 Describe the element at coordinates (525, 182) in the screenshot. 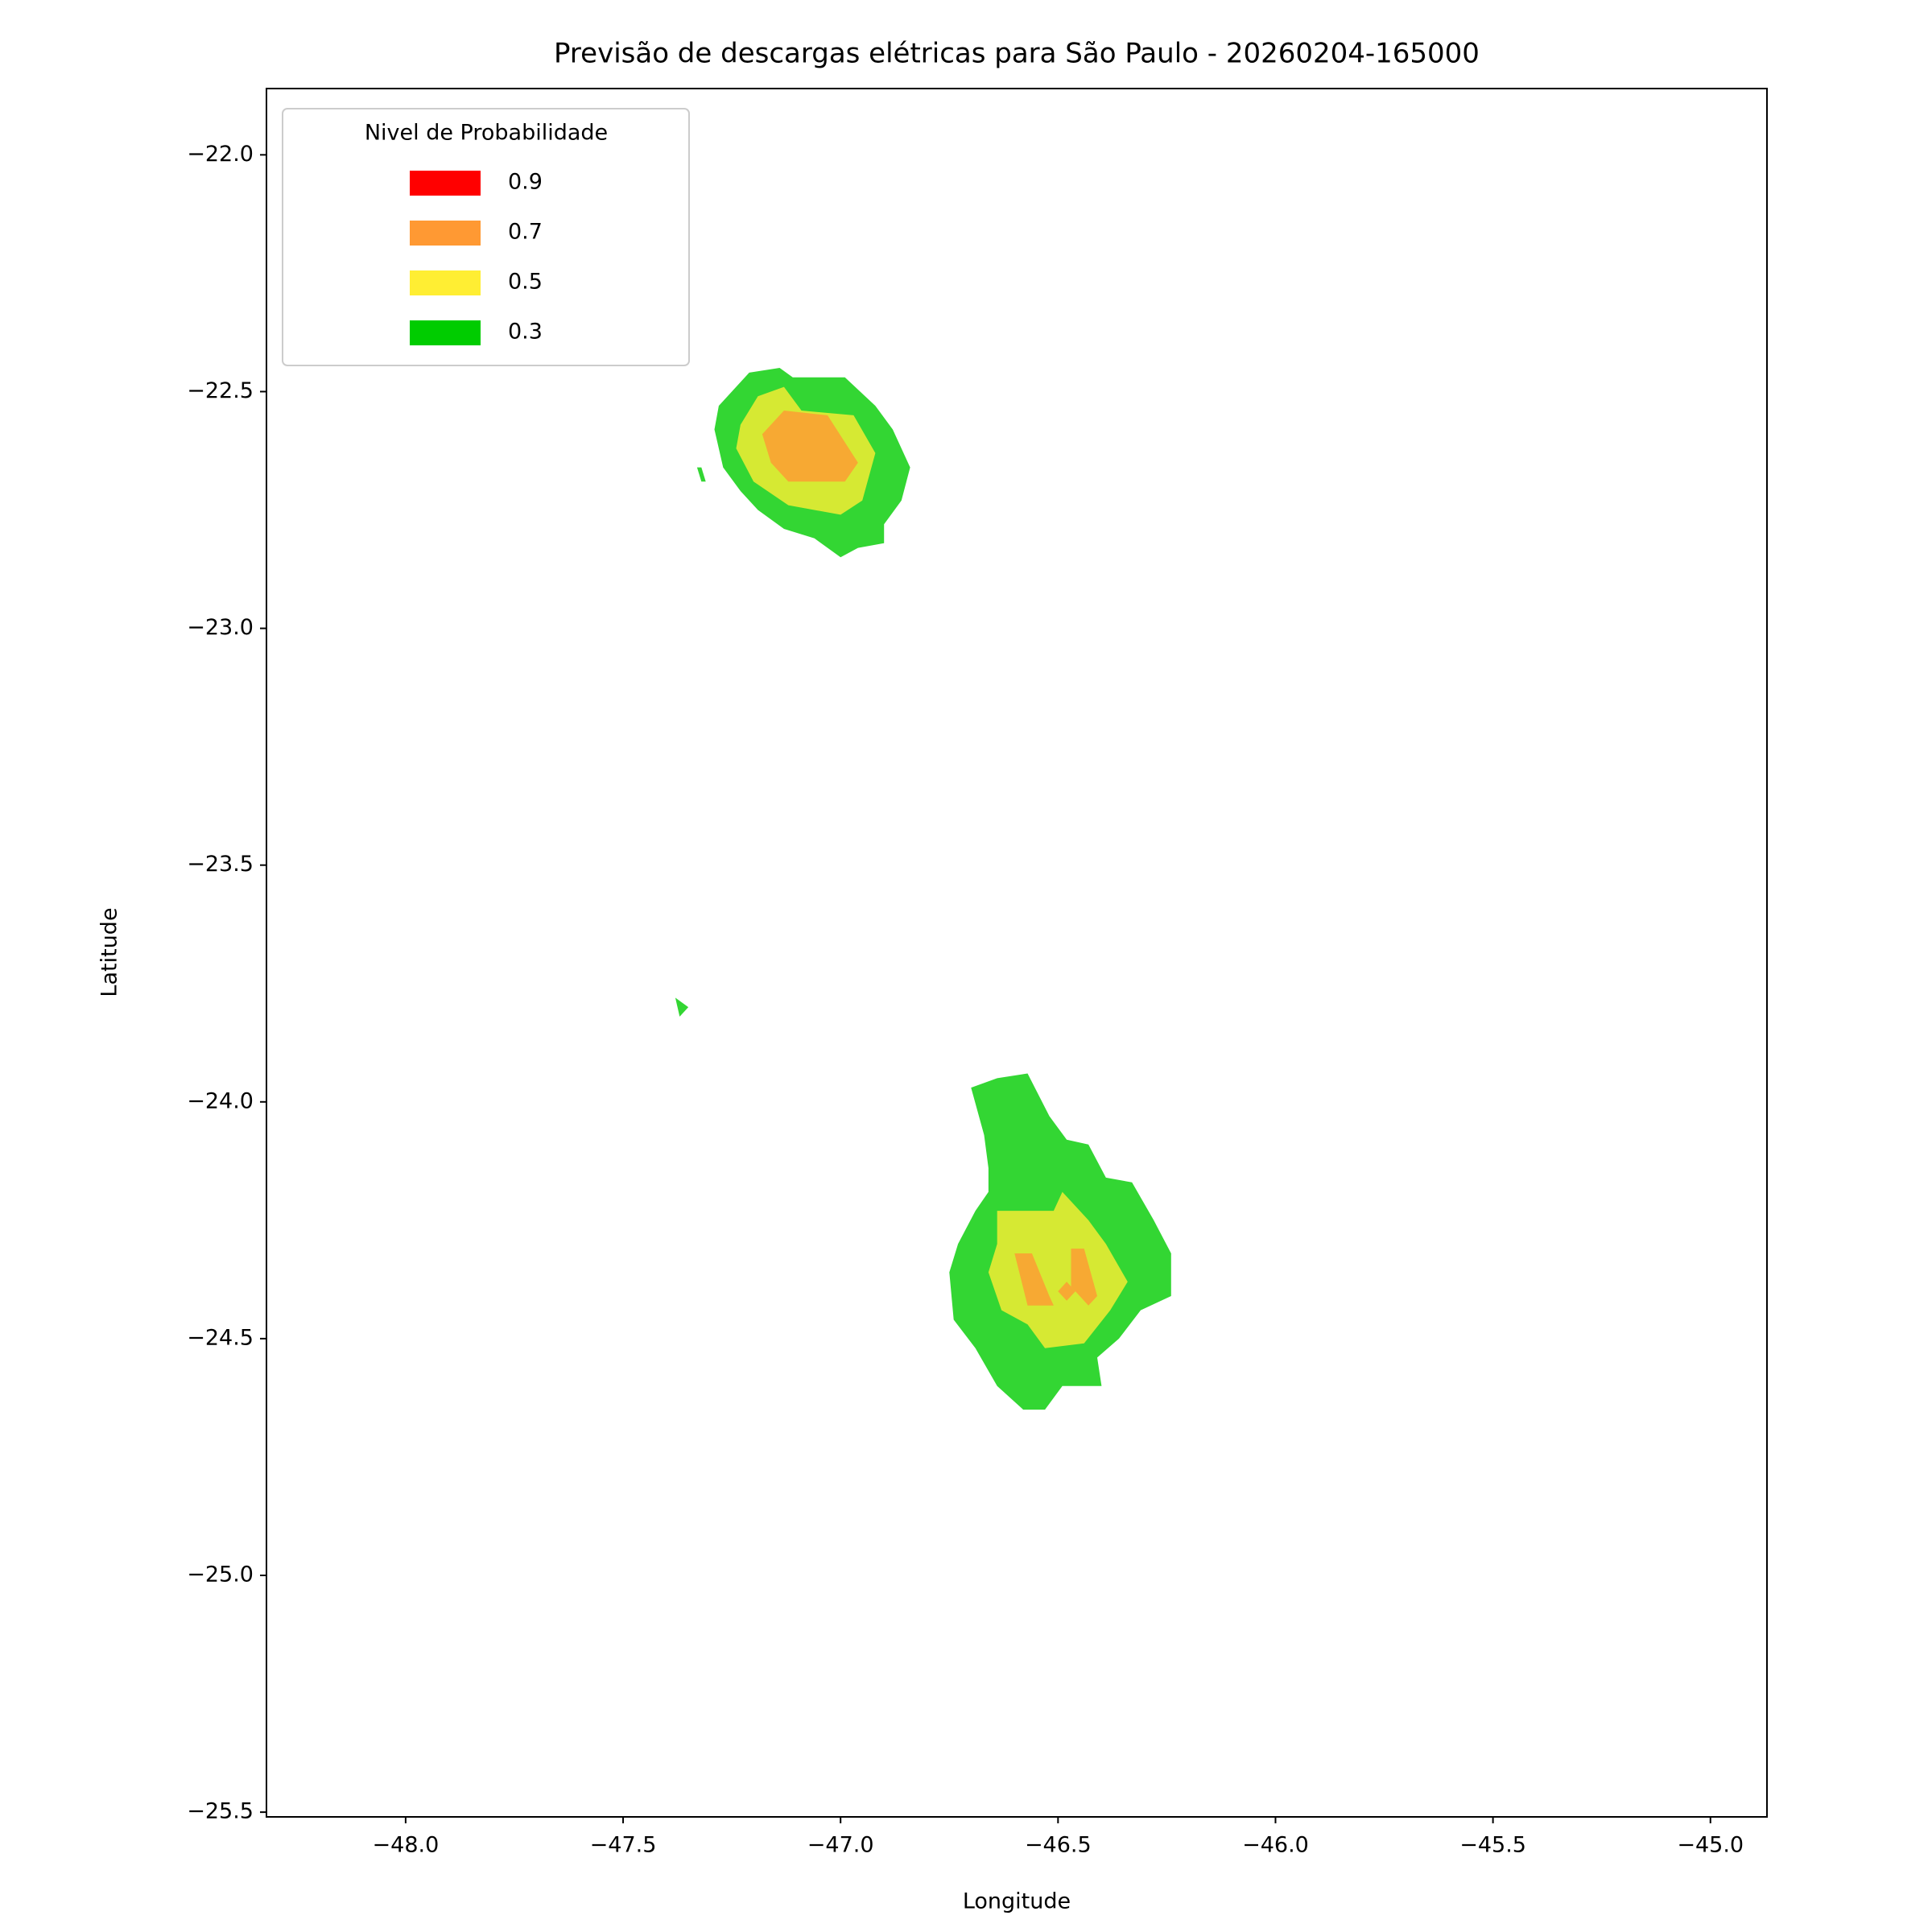

I see `legend-label: 0.9` at that location.